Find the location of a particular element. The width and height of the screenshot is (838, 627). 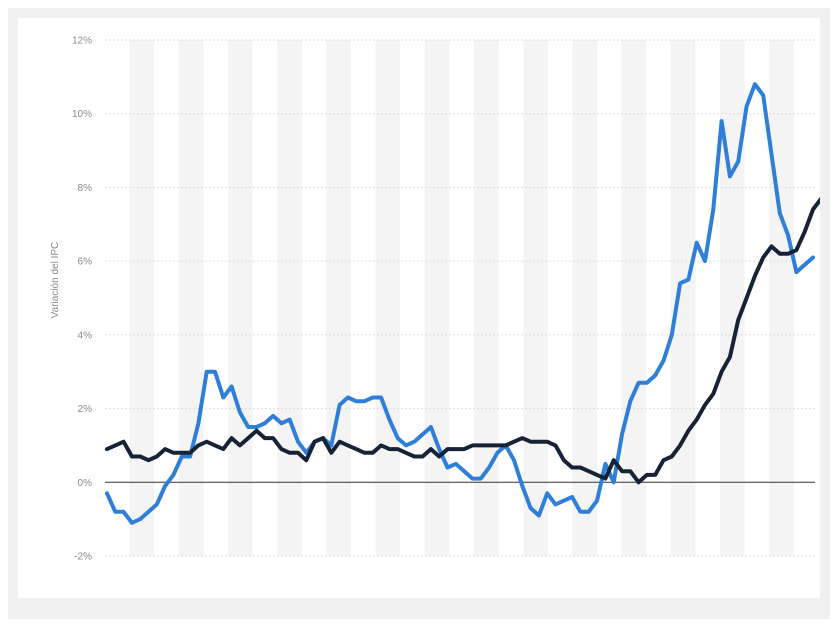

y-tick-label: 8% is located at coordinates (85, 188).